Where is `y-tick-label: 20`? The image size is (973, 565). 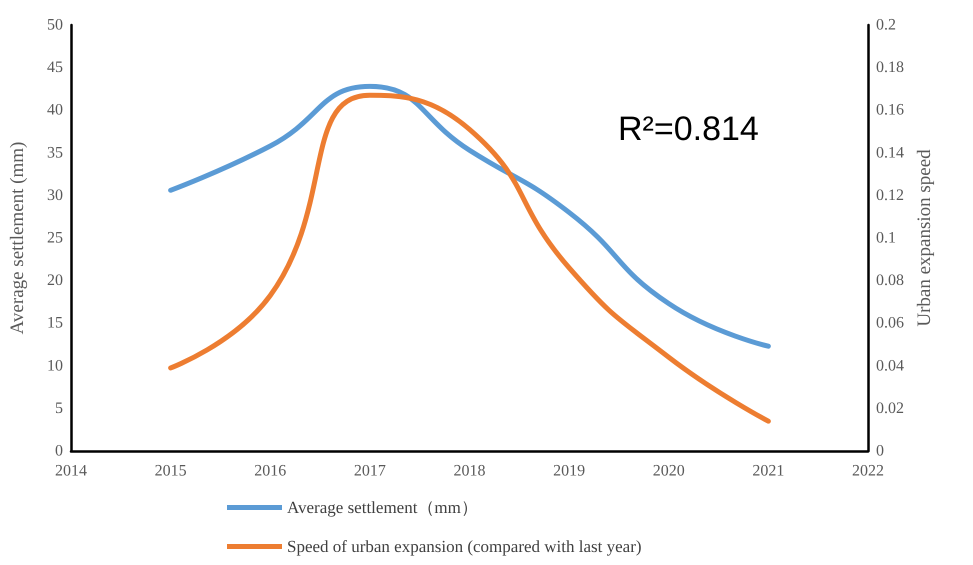 y-tick-label: 20 is located at coordinates (55, 281).